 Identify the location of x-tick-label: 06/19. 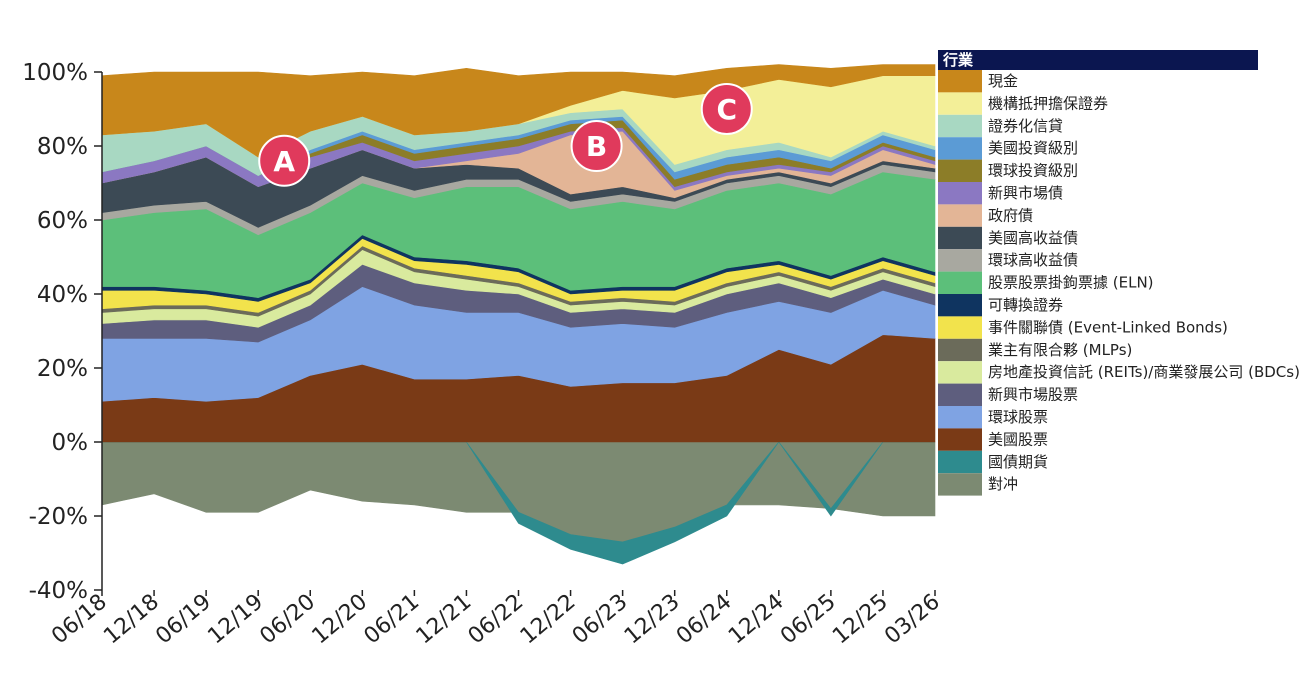
(183, 619).